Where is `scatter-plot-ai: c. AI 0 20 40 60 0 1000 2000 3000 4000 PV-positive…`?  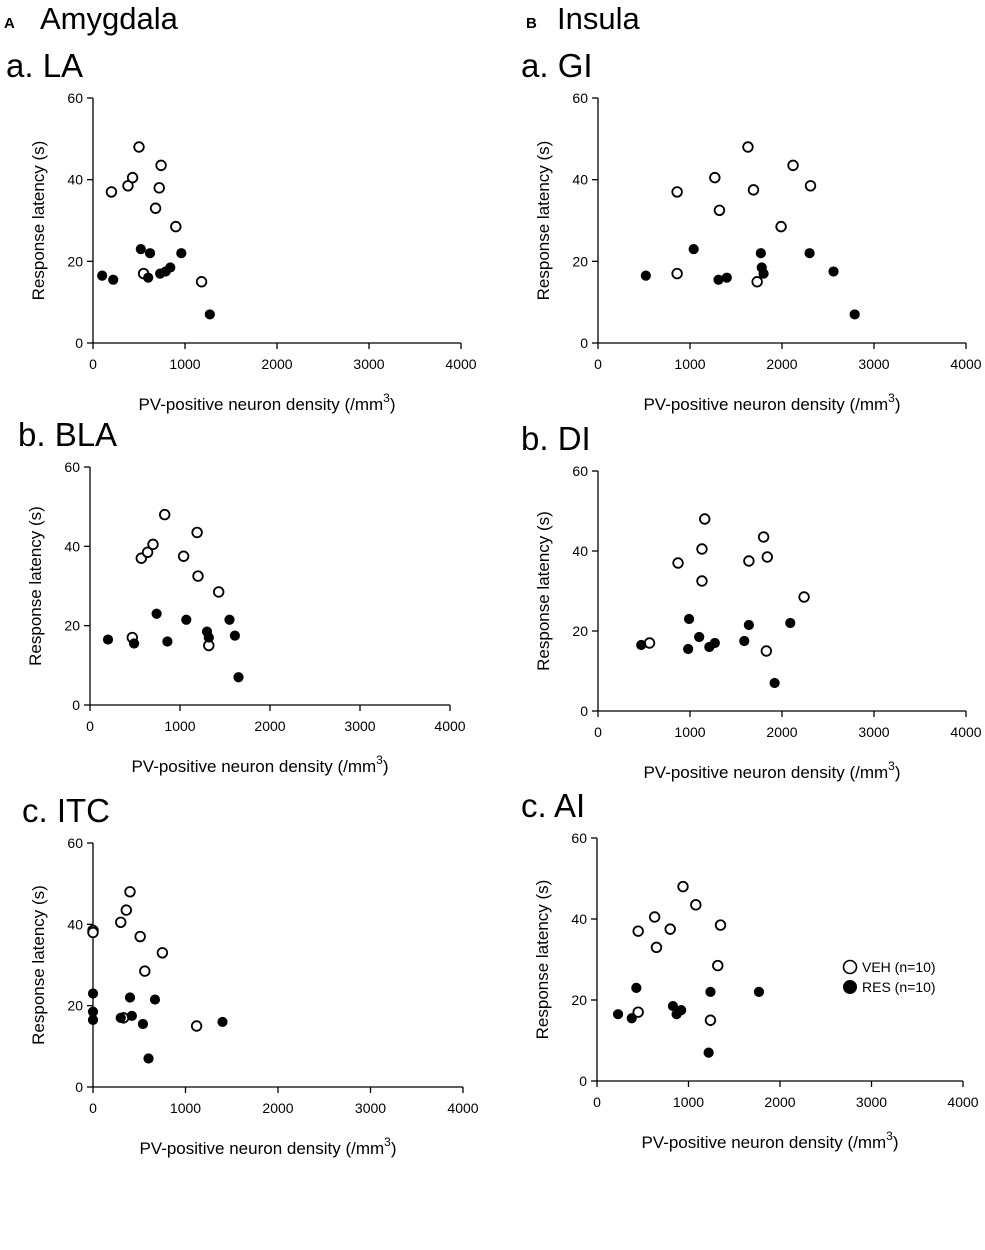 scatter-plot-ai: c. AI 0 20 40 60 0 1000 2000 3000 4000 PV-positive… is located at coordinates (750, 969).